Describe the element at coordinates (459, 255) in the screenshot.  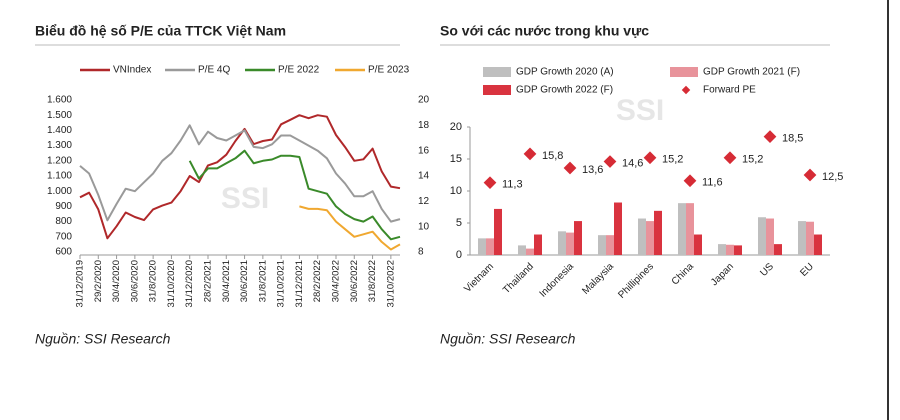
I see `y-tick-label: 0` at that location.